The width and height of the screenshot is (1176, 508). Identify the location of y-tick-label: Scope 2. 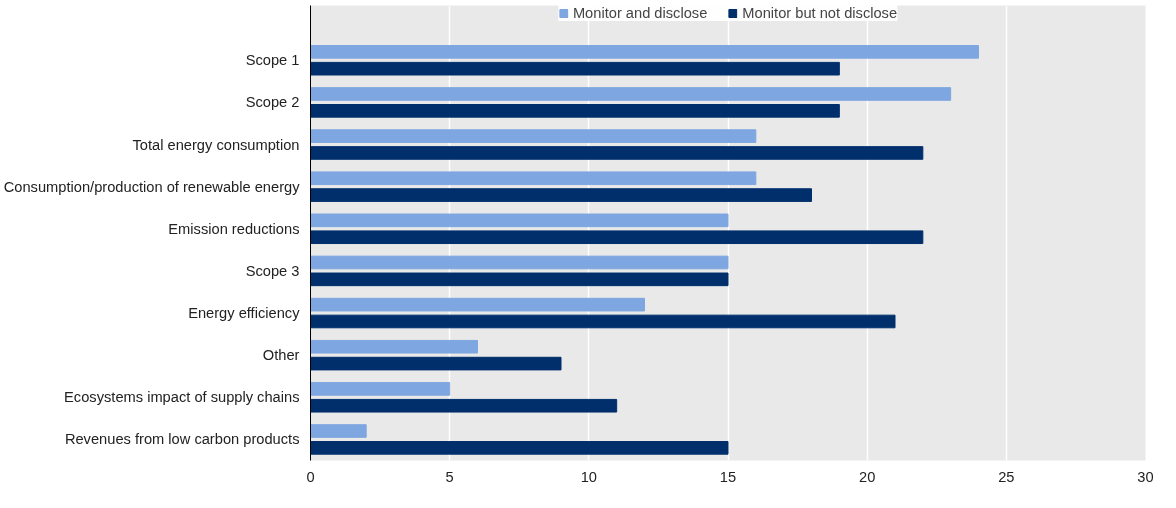
(272, 102).